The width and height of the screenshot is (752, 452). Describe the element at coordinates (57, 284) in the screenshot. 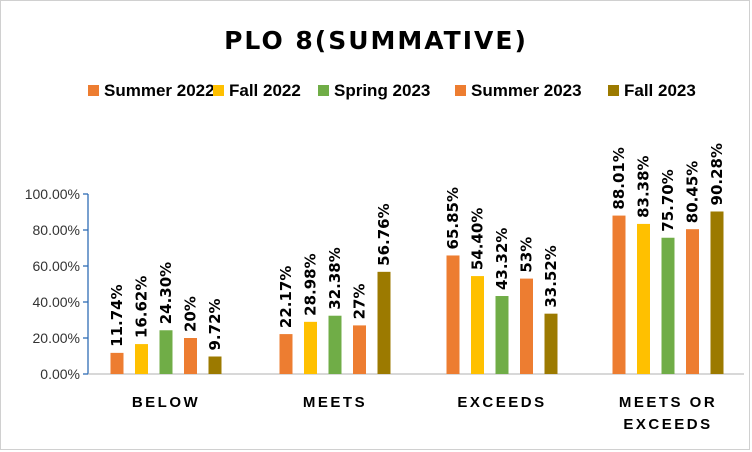

I see `y-axis: 0.00% 20.00% 40.00% 60.00% 80.00% 100.00%` at that location.